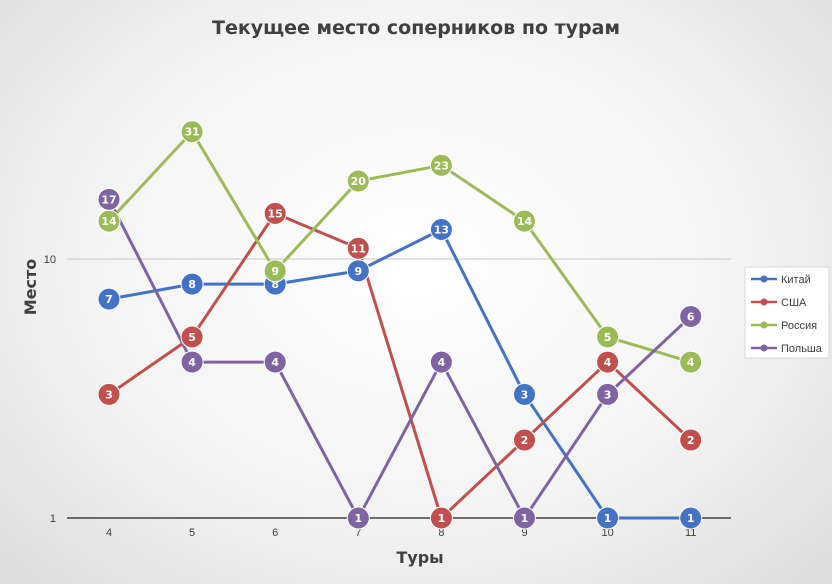 This screenshot has width=832, height=584. I want to click on data-point: 31, so click(192, 132).